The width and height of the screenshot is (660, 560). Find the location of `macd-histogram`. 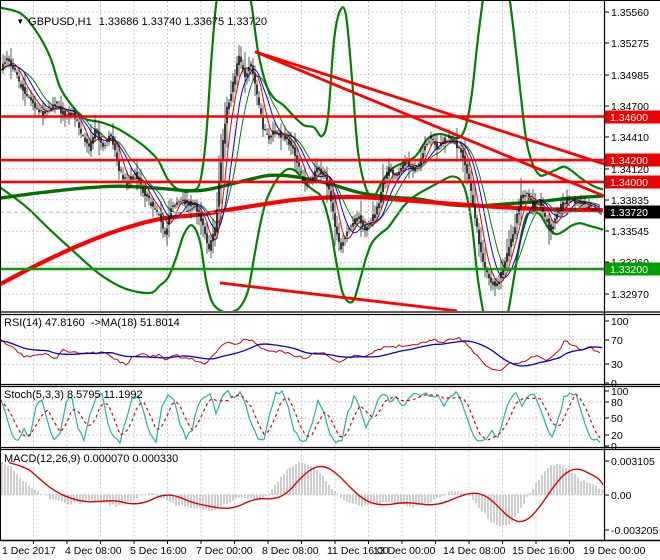

macd-histogram is located at coordinates (302, 494).